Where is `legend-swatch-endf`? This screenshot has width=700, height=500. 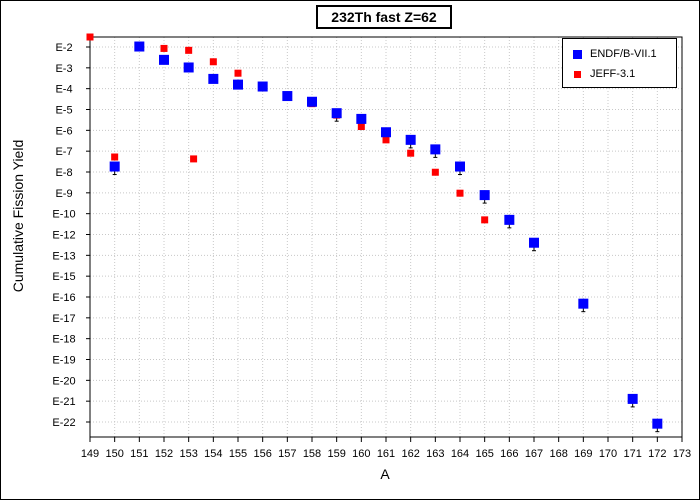
legend-swatch-endf is located at coordinates (577, 54).